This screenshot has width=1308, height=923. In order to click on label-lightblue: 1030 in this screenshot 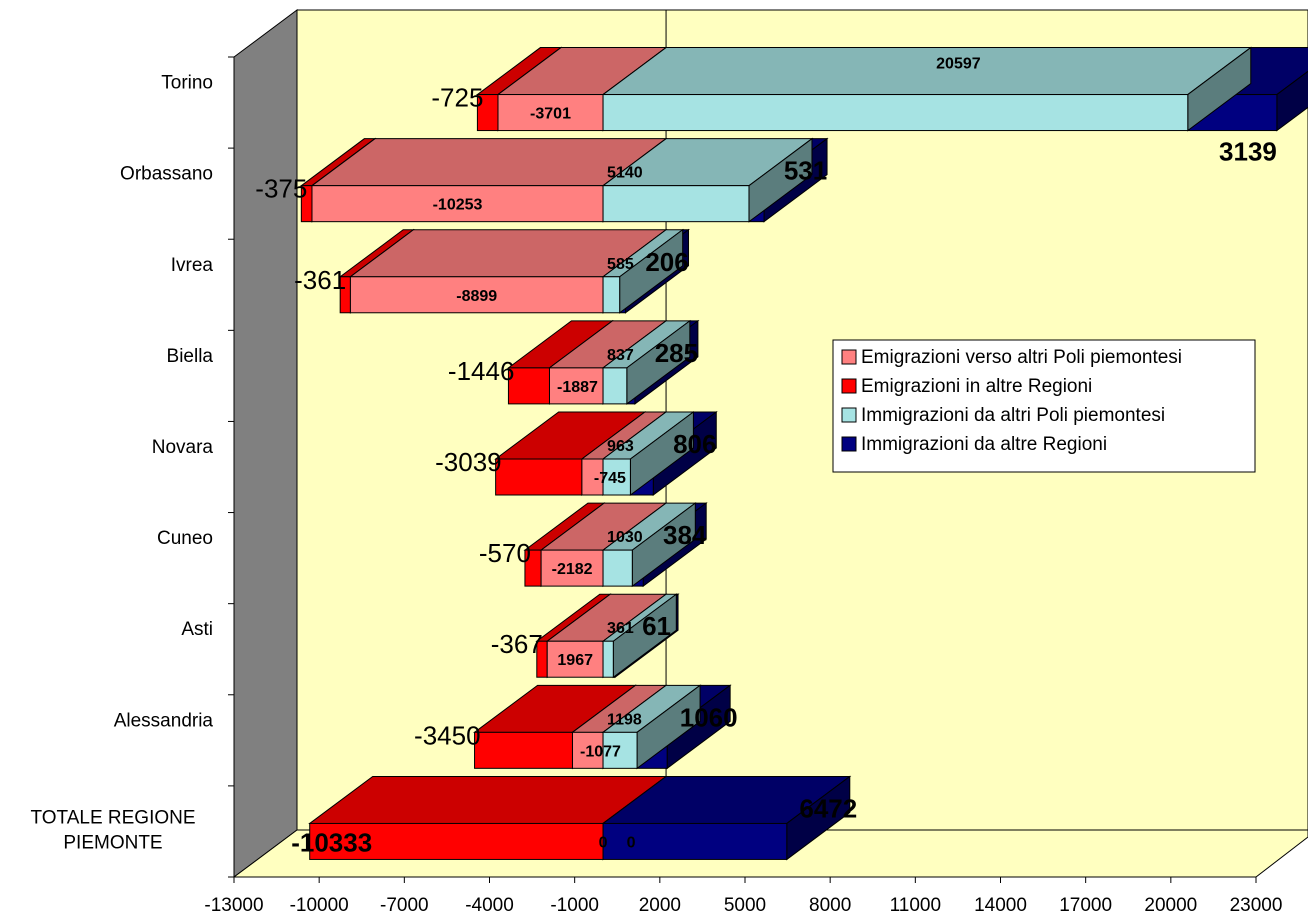, I will do `click(625, 537)`.